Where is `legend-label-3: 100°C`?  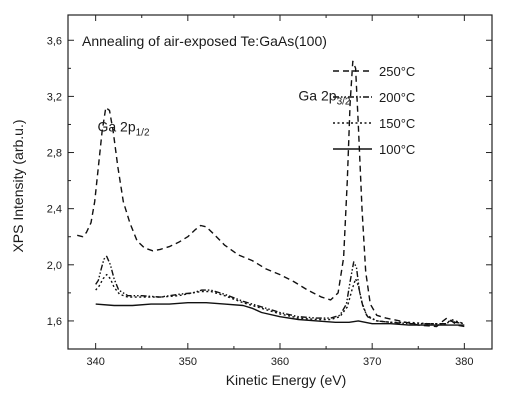 legend-label-3: 100°C is located at coordinates (397, 149).